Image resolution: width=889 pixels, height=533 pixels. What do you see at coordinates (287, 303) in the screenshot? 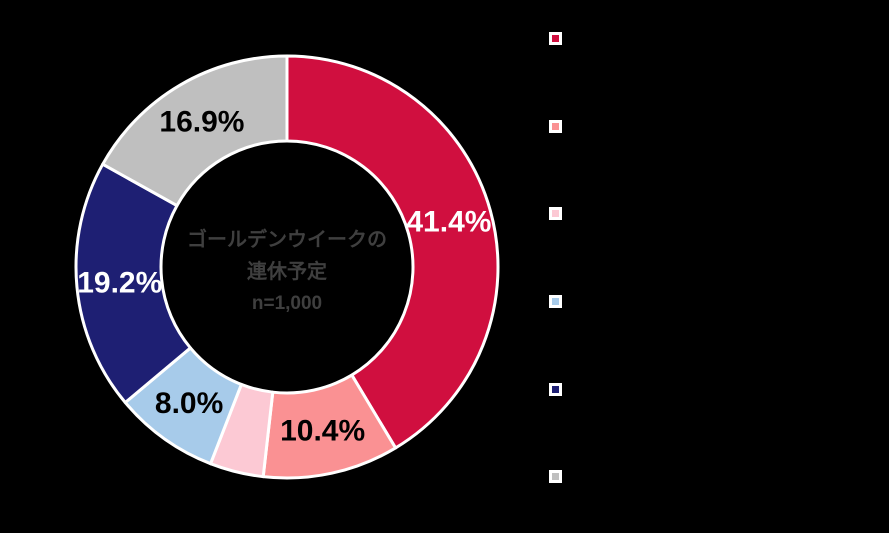
I see `center-label-sample-size: n=1,000` at bounding box center [287, 303].